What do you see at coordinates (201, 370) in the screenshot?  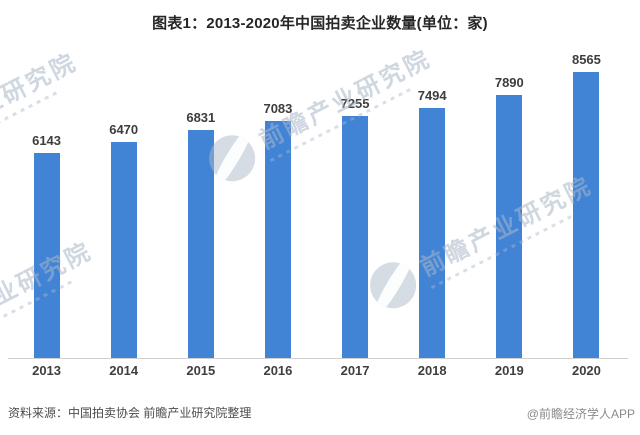 I see `x-axis-tick-label: 2015` at bounding box center [201, 370].